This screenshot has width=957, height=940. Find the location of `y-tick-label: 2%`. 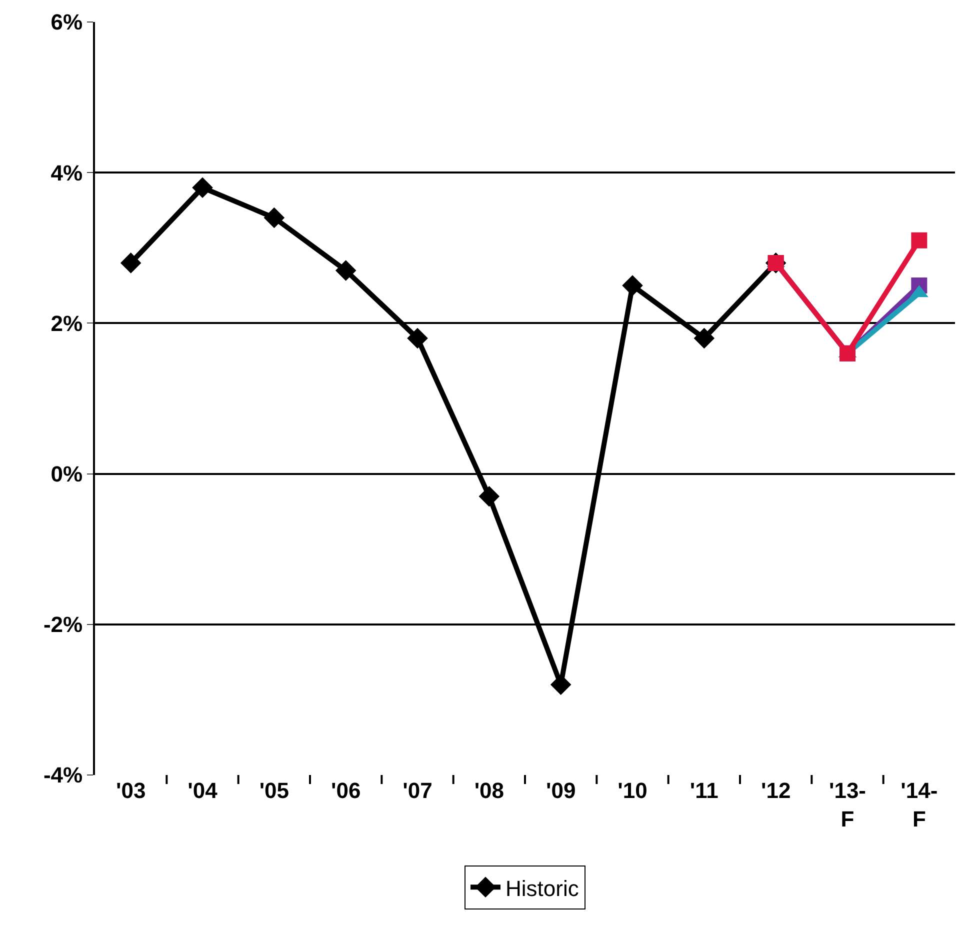

y-tick-label: 2% is located at coordinates (66, 323).